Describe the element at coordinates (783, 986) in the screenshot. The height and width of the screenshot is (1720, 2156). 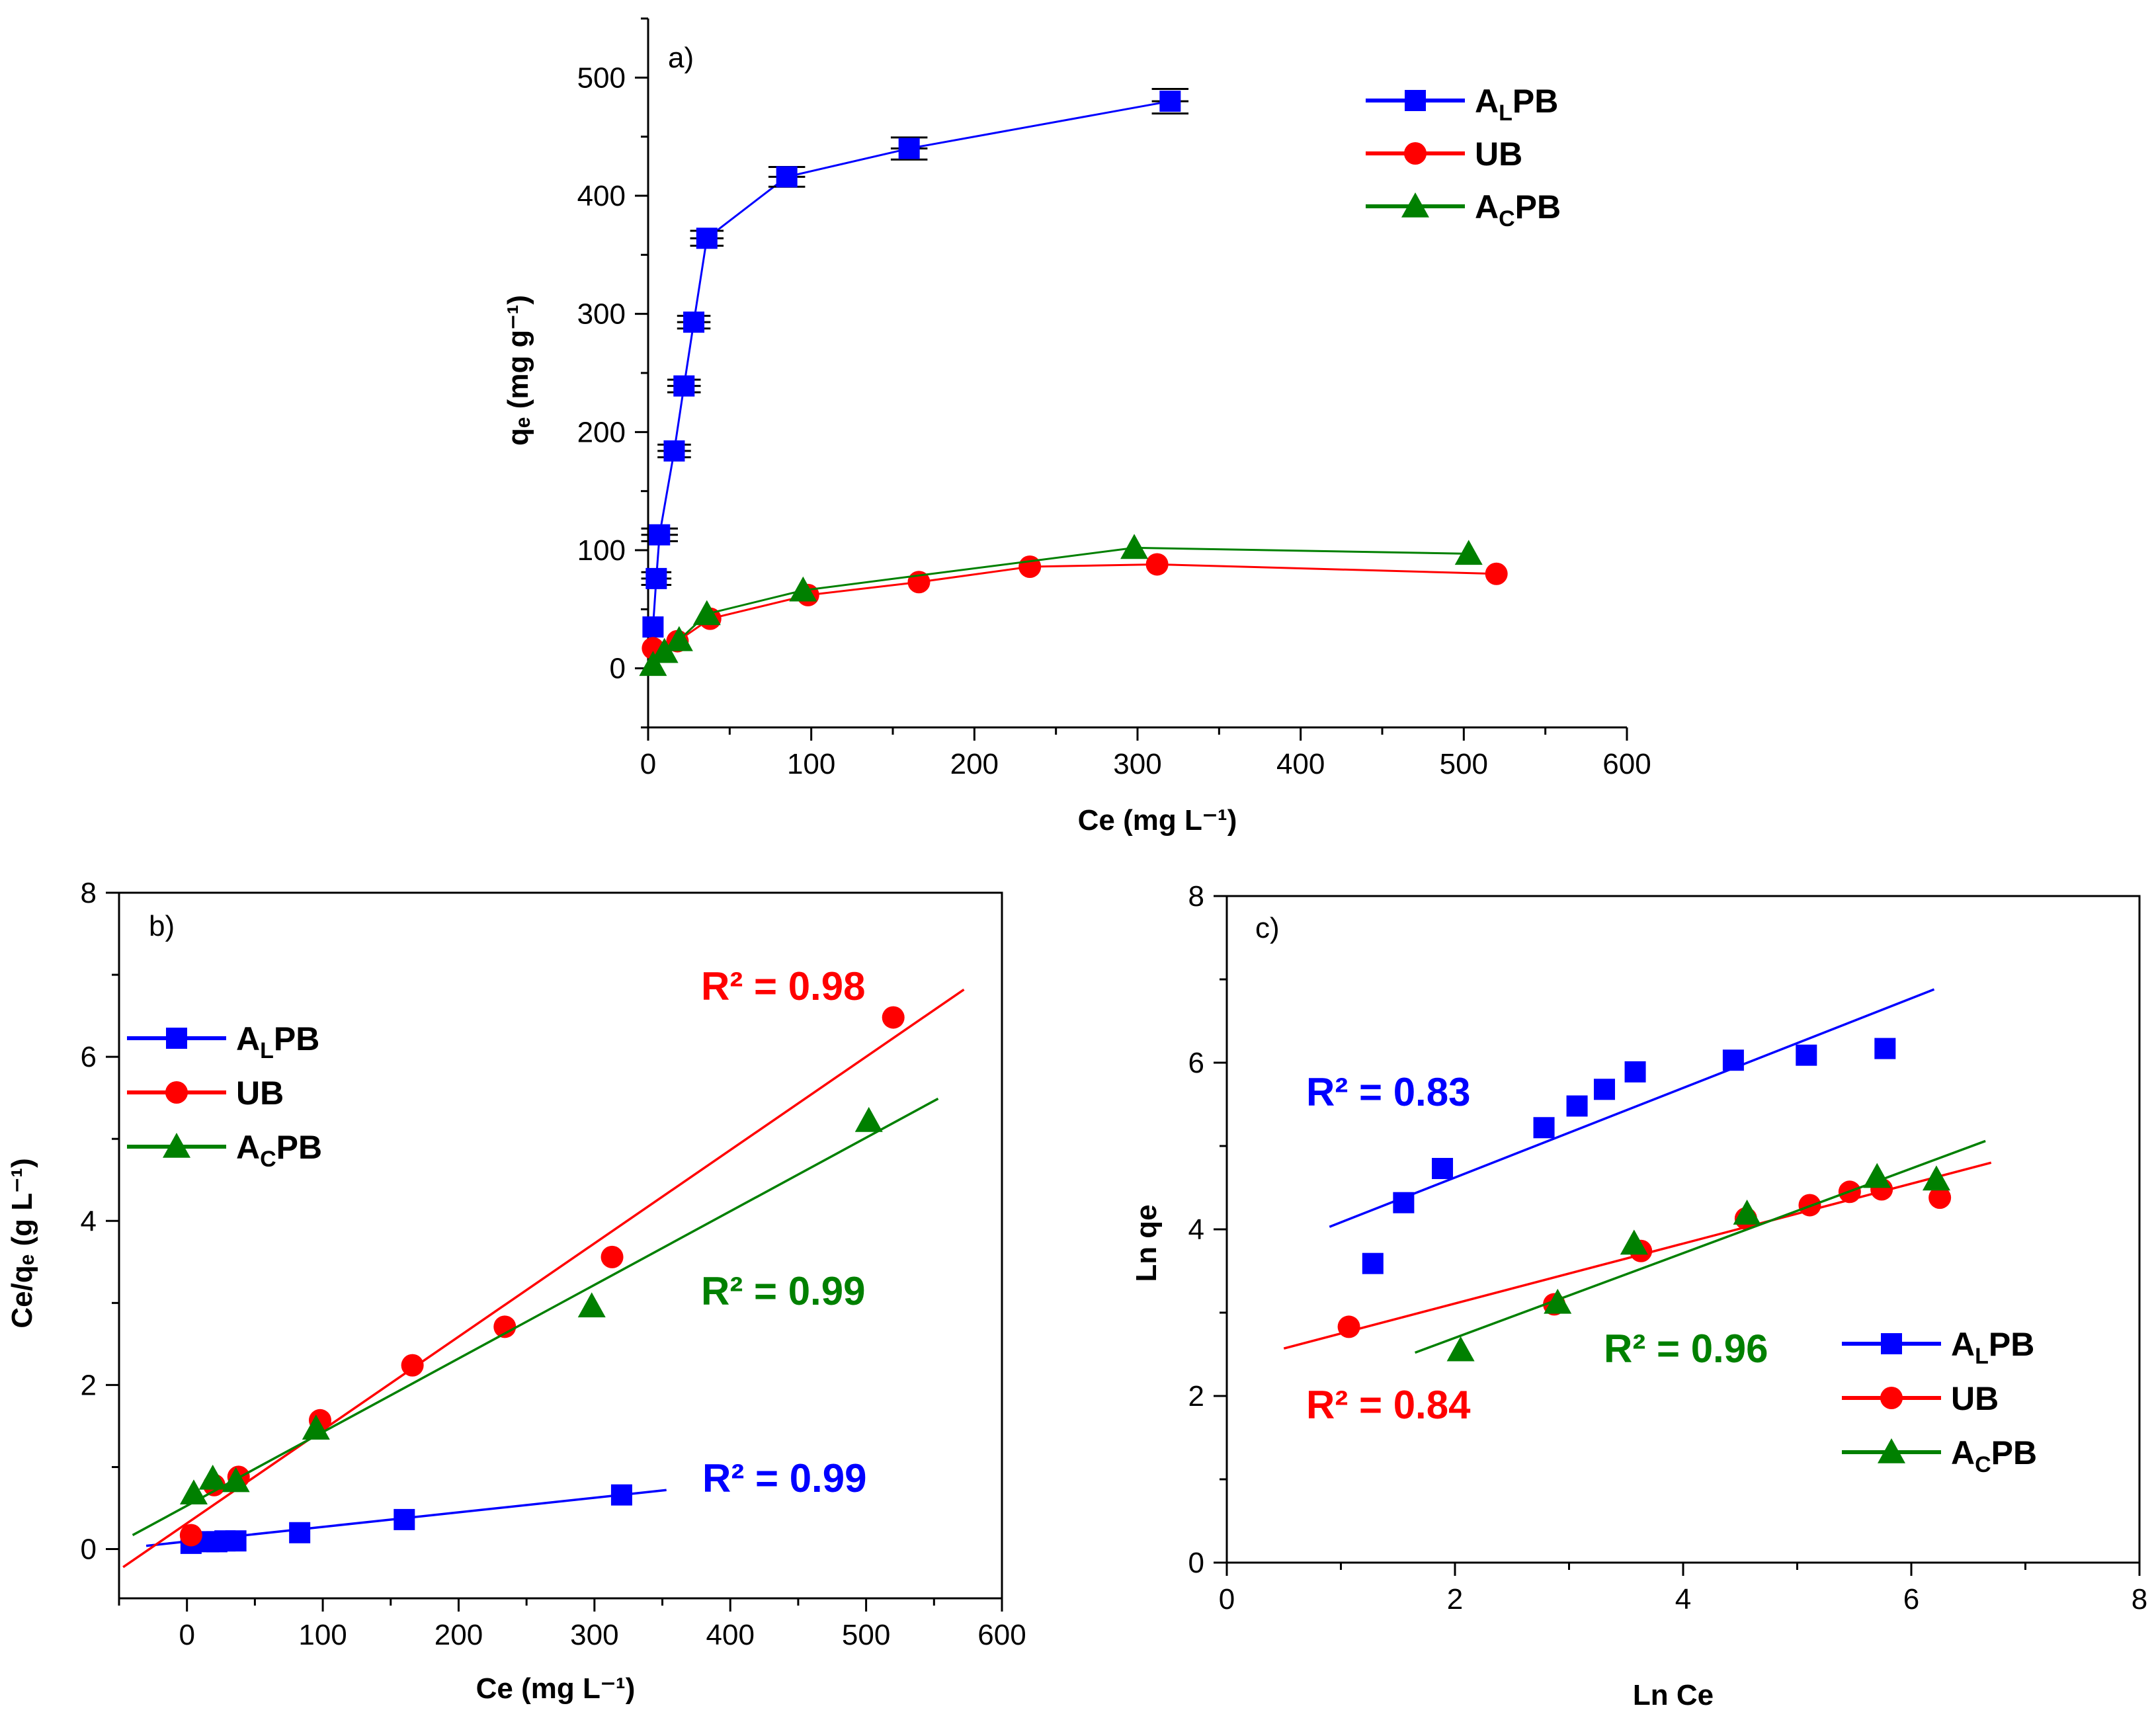
I see `r-squared-label: R² = 0.98` at that location.